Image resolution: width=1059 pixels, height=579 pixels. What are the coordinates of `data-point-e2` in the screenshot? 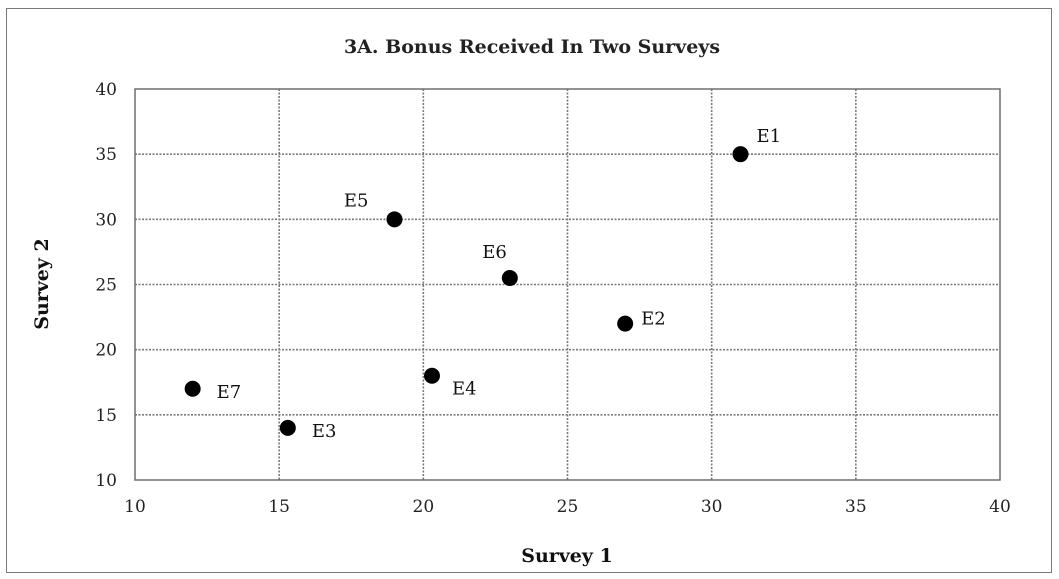 It's located at (625, 323).